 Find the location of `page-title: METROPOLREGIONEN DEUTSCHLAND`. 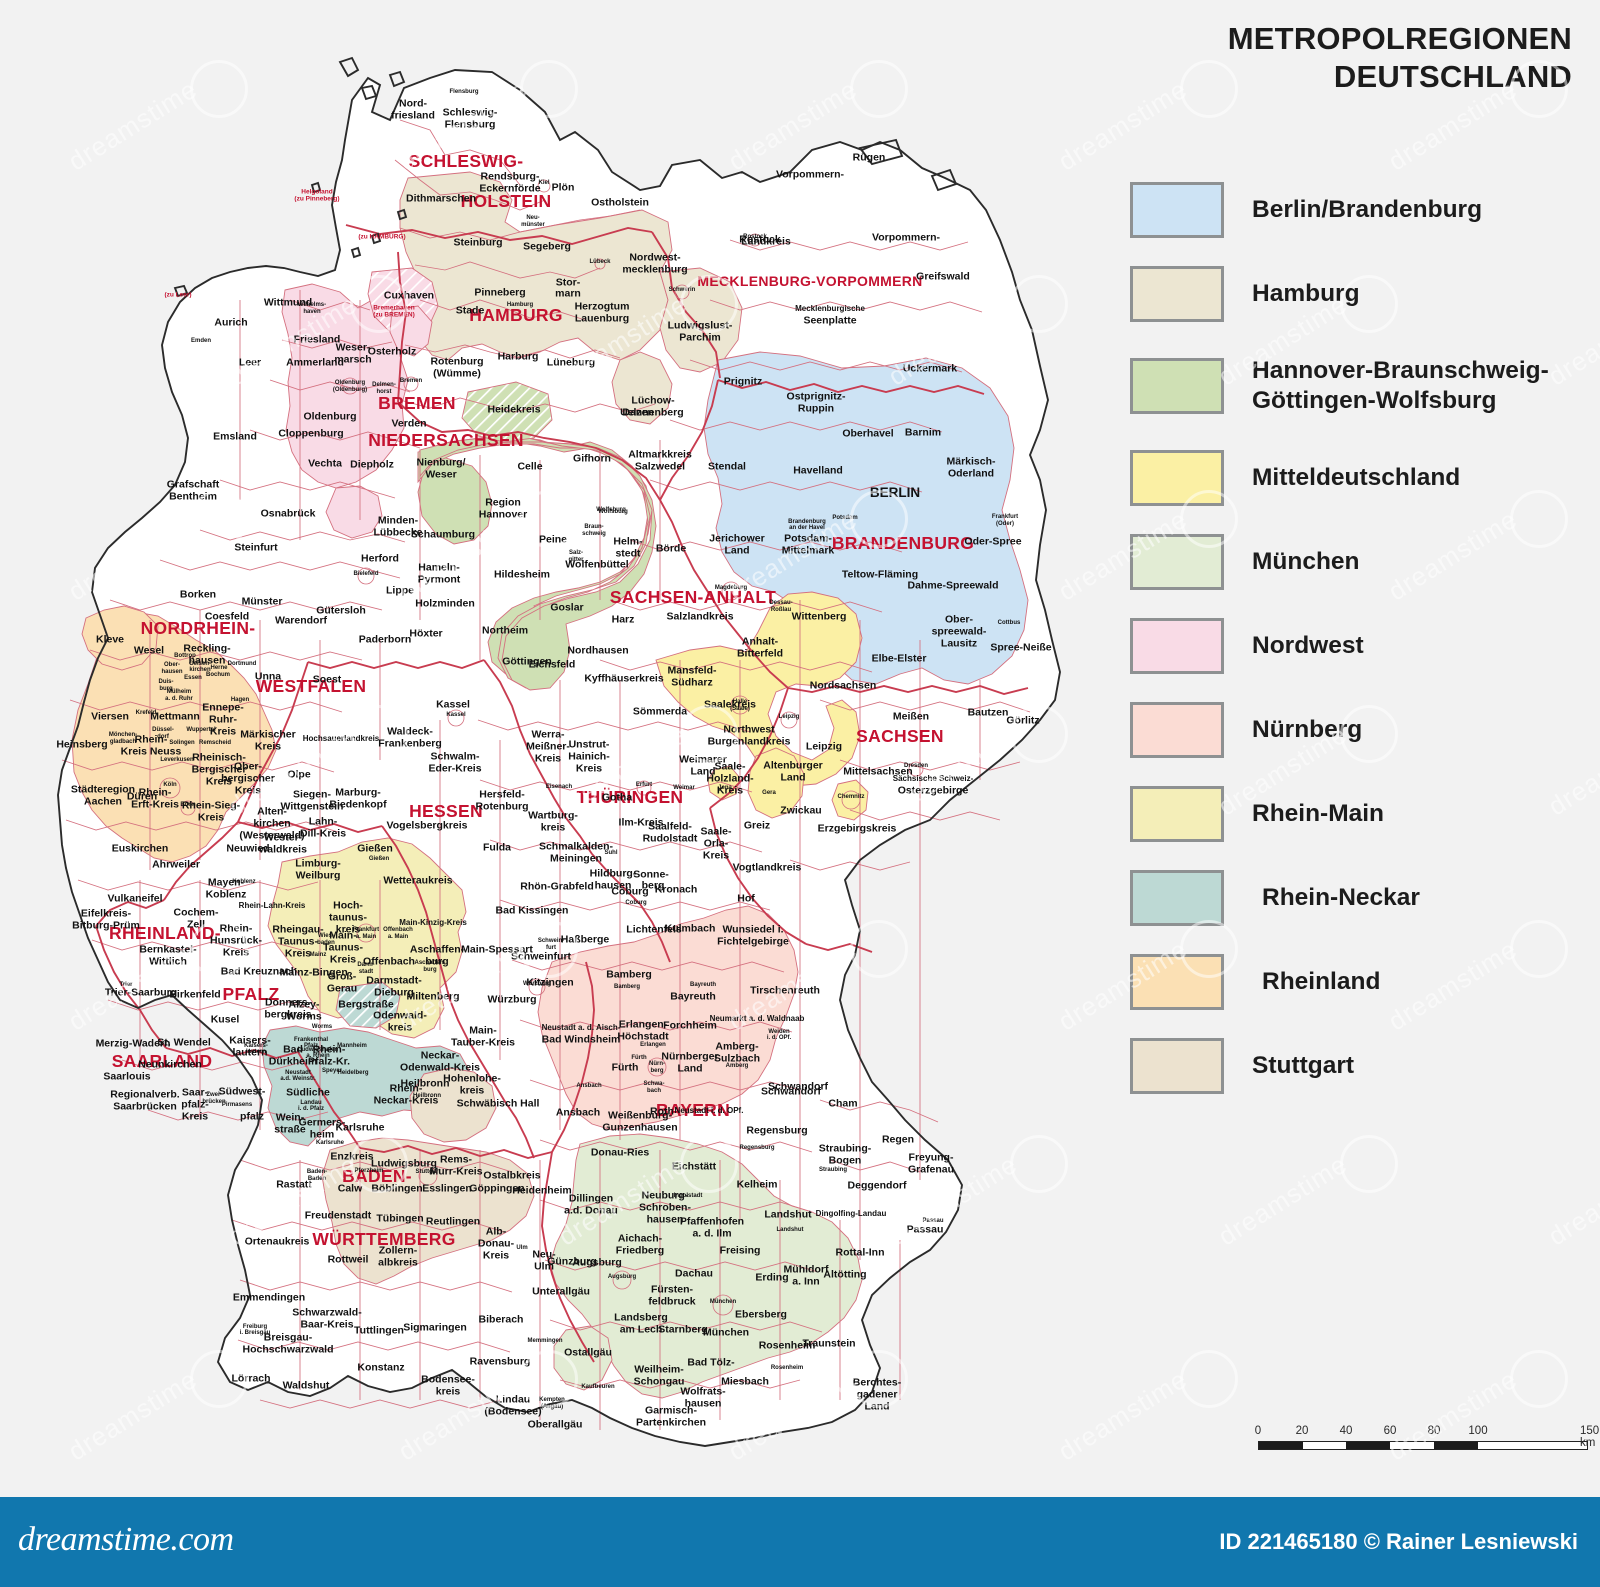

page-title: METROPOLREGIONEN DEUTSCHLAND is located at coordinates (1355, 58).